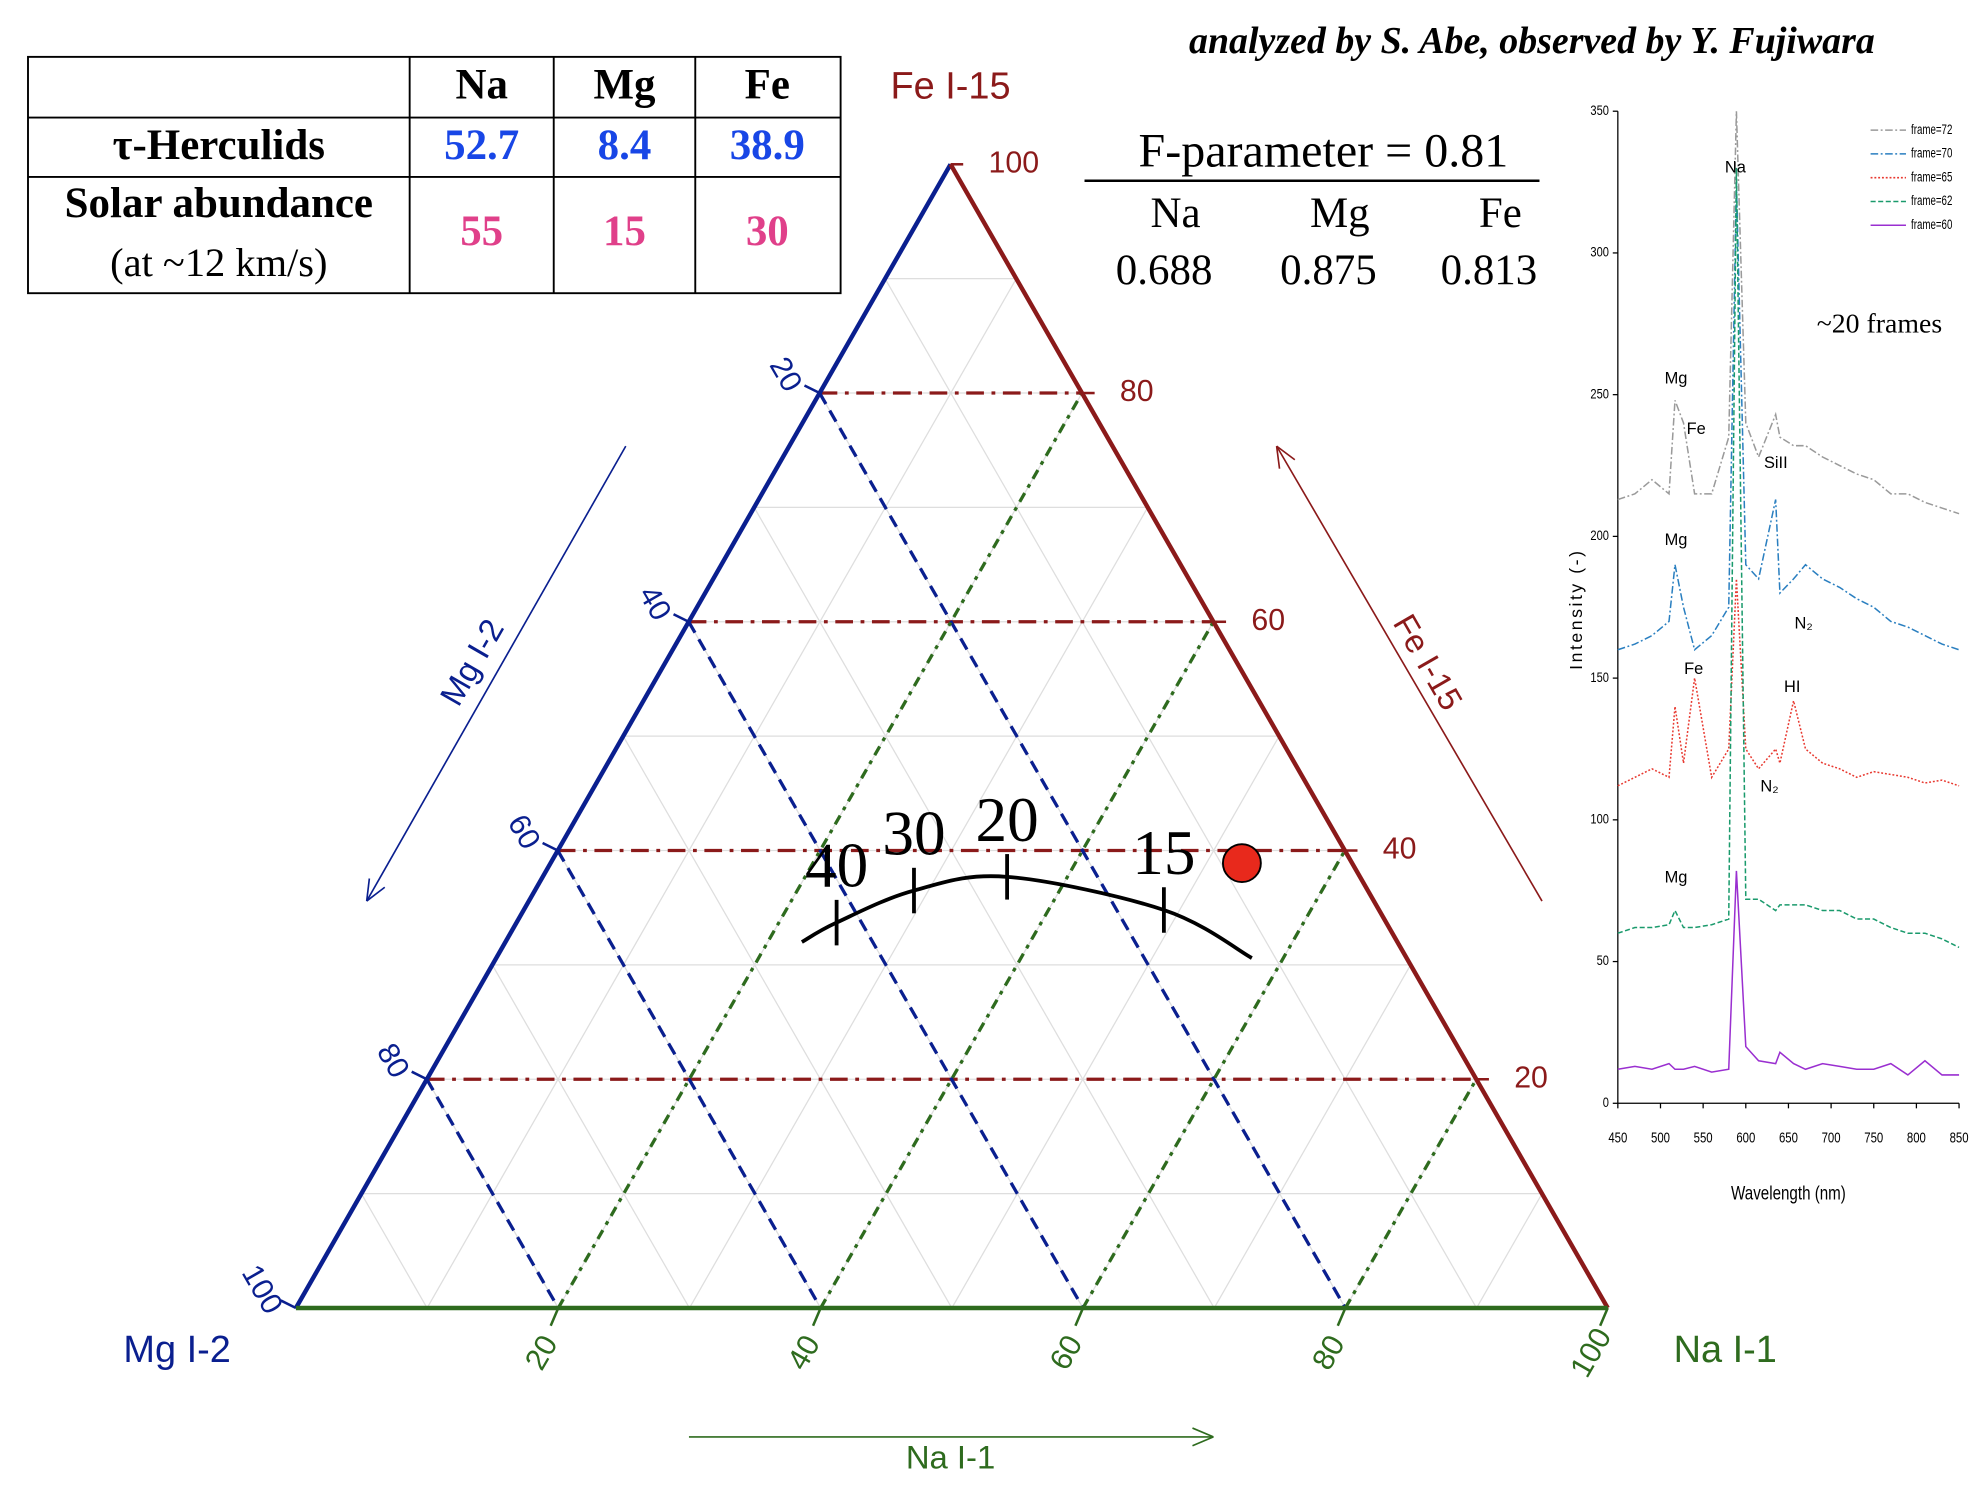 Image resolution: width=1982 pixels, height=1490 pixels. What do you see at coordinates (624, 84) in the screenshot?
I see `table-header: Mg` at bounding box center [624, 84].